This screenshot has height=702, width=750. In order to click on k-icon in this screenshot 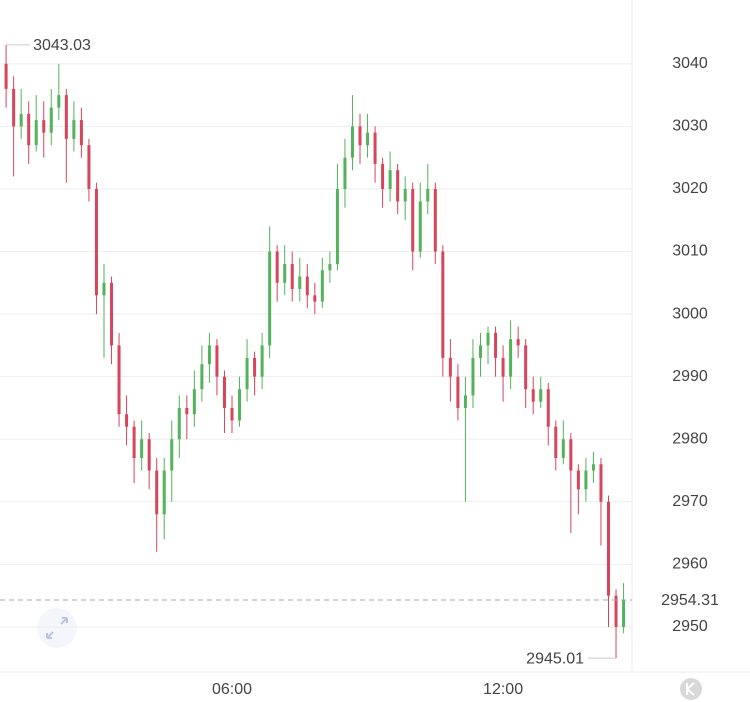, I will do `click(691, 689)`.